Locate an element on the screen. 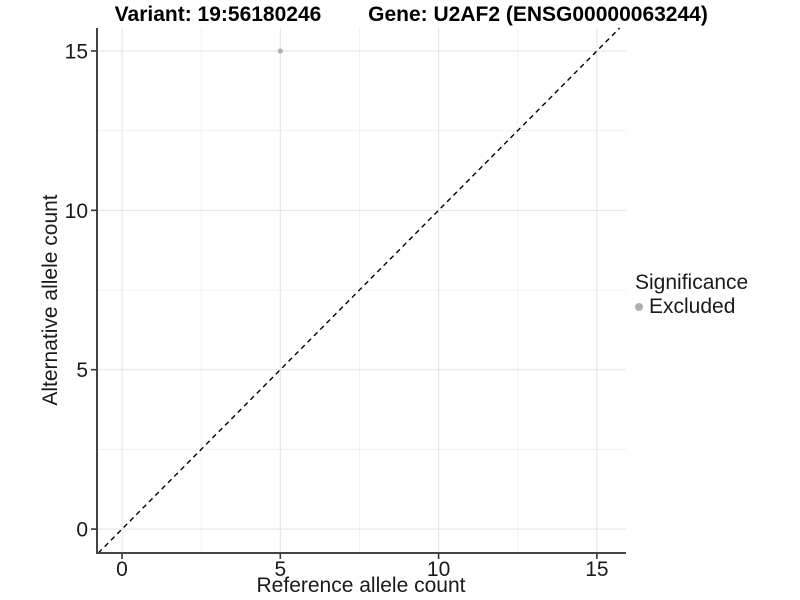  x-tick-label: 15 is located at coordinates (596, 569).